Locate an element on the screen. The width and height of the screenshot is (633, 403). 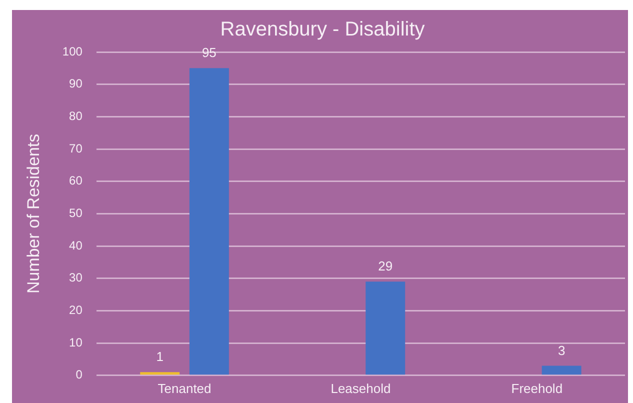
x-tick-label: Freehold is located at coordinates (537, 388).